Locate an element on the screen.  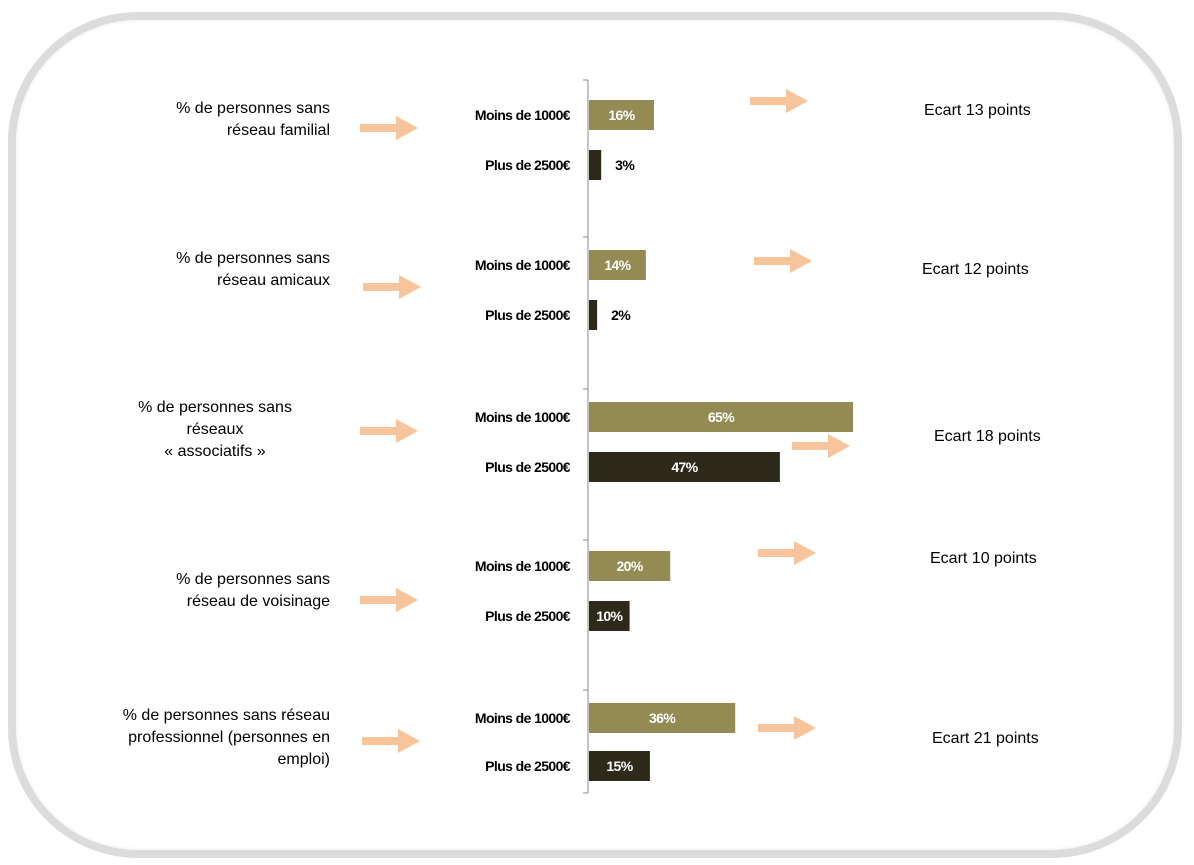
data-label: 2% is located at coordinates (621, 315).